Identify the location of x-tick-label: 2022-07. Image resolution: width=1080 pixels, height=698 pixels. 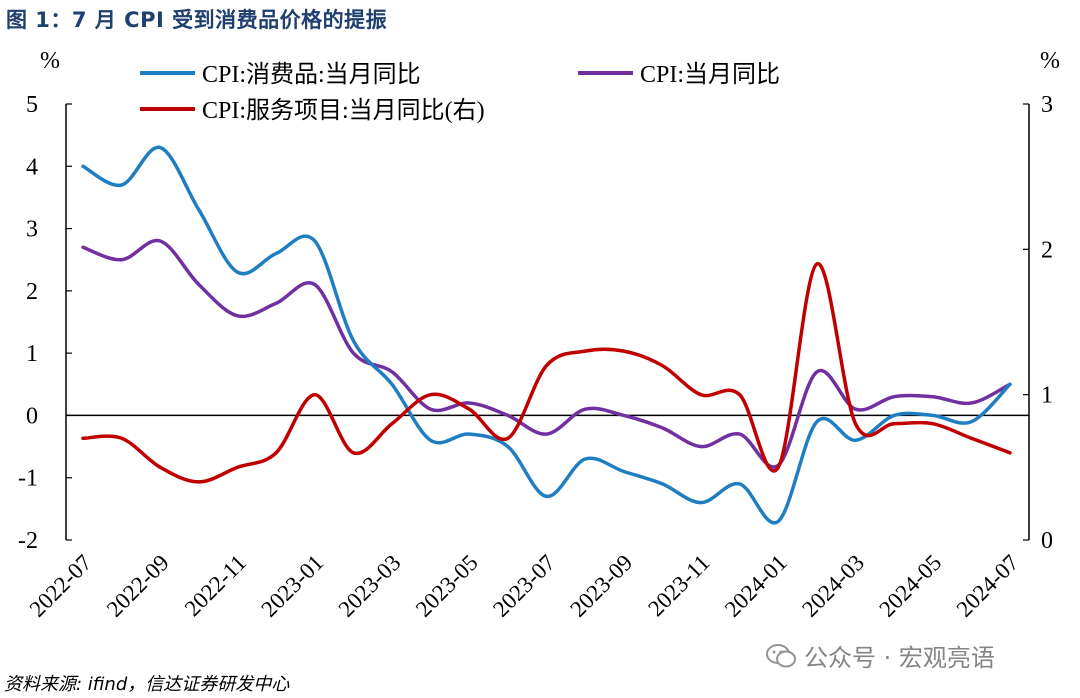
(61, 586).